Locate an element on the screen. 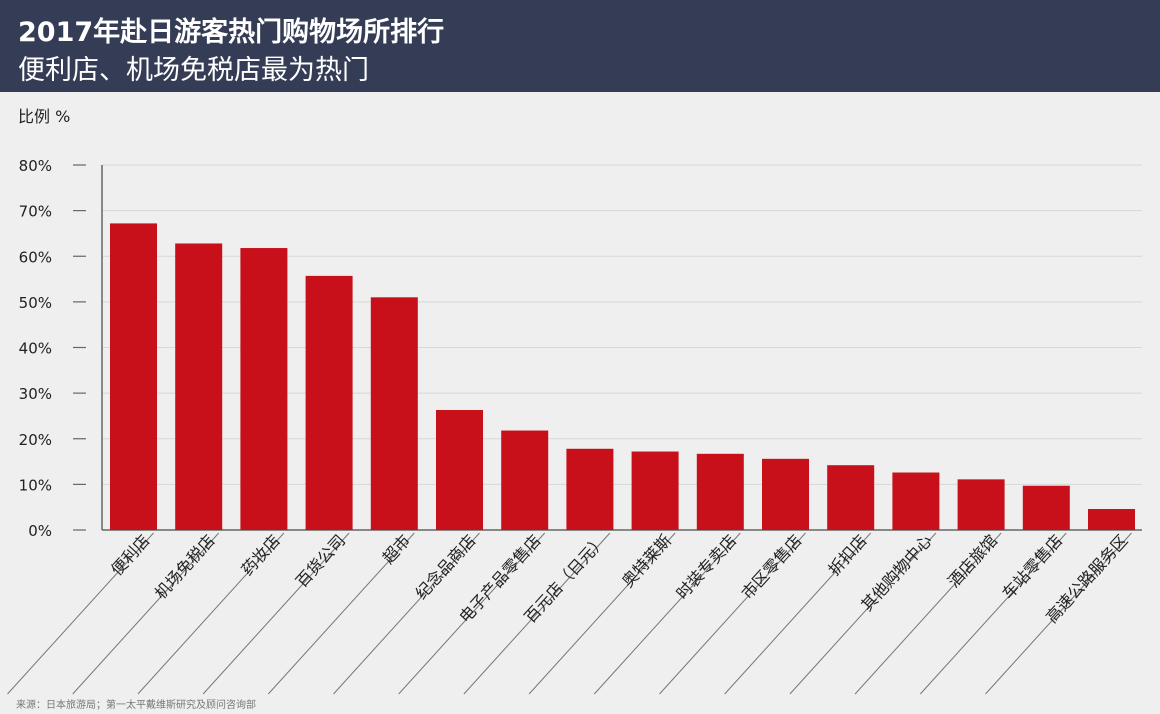  y-axis-label: 比例 % is located at coordinates (44, 116).